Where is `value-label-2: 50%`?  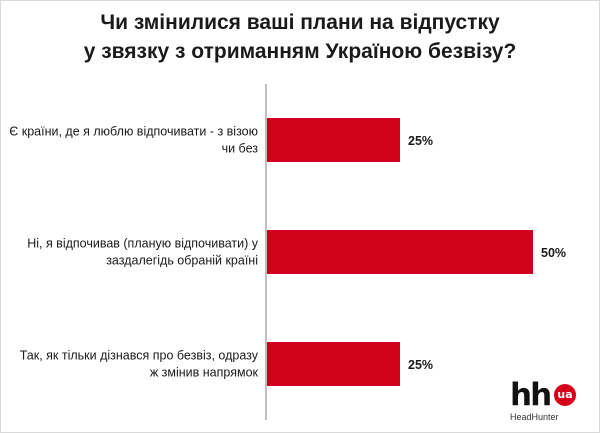 value-label-2: 50% is located at coordinates (553, 253).